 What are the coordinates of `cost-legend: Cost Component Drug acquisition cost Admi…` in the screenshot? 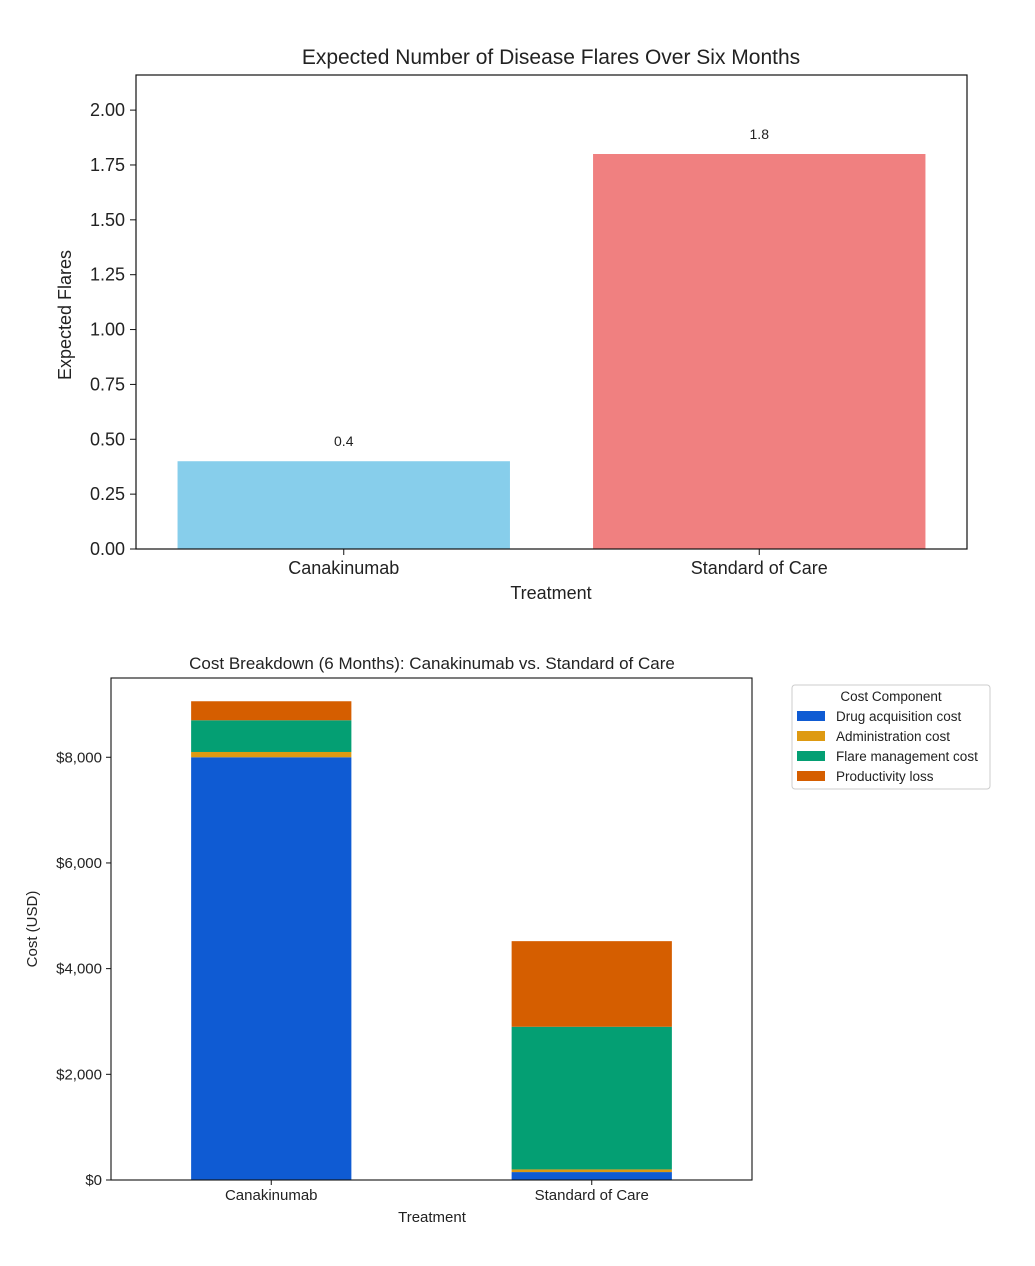 It's located at (891, 737).